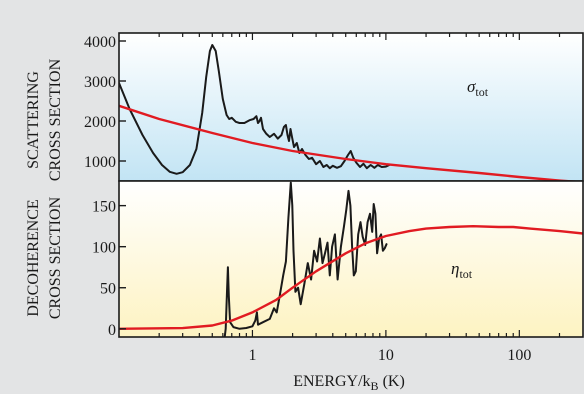  Describe the element at coordinates (105, 102) in the screenshot. I see `scattering-y-ticks: 1000 2000 3000 4000` at that location.